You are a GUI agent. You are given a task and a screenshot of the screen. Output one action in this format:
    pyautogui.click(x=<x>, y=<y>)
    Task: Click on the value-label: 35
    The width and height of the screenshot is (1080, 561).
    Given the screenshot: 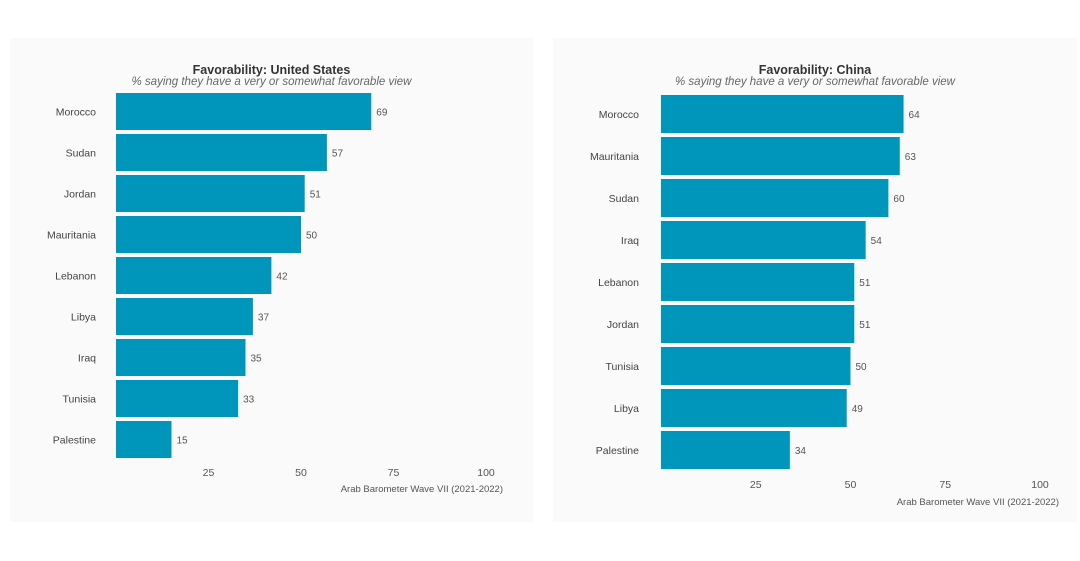 What is the action you would take?
    pyautogui.click(x=257, y=359)
    